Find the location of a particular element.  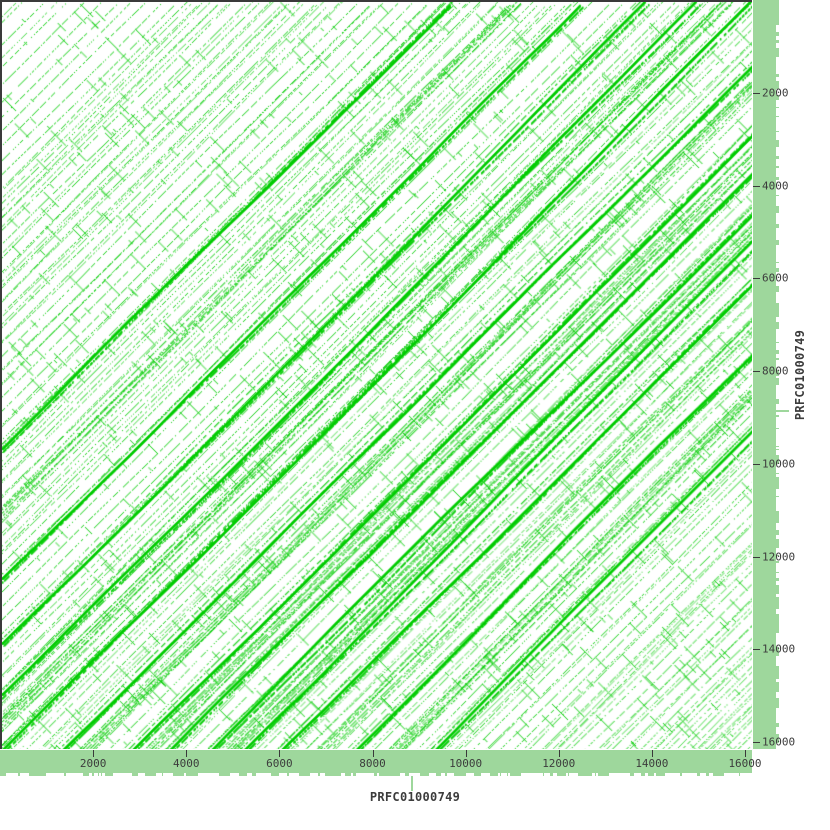

y-tick-label: 14000 is located at coordinates (779, 649).